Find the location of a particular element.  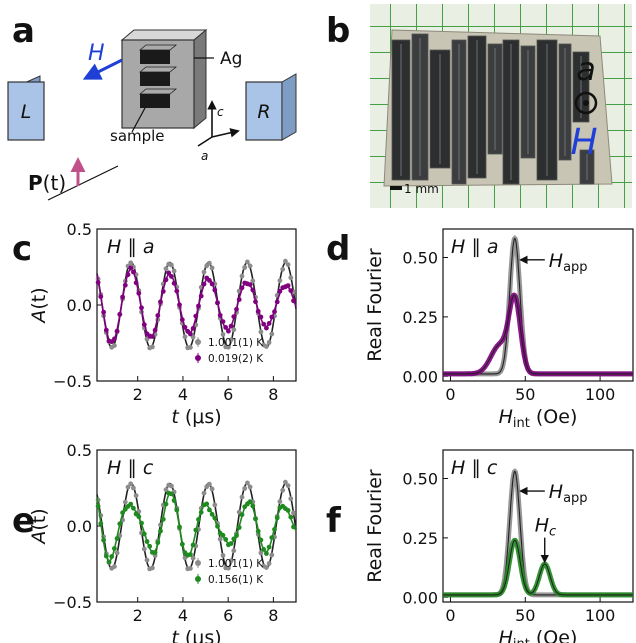

spectrum-line is located at coordinates (538, 334).